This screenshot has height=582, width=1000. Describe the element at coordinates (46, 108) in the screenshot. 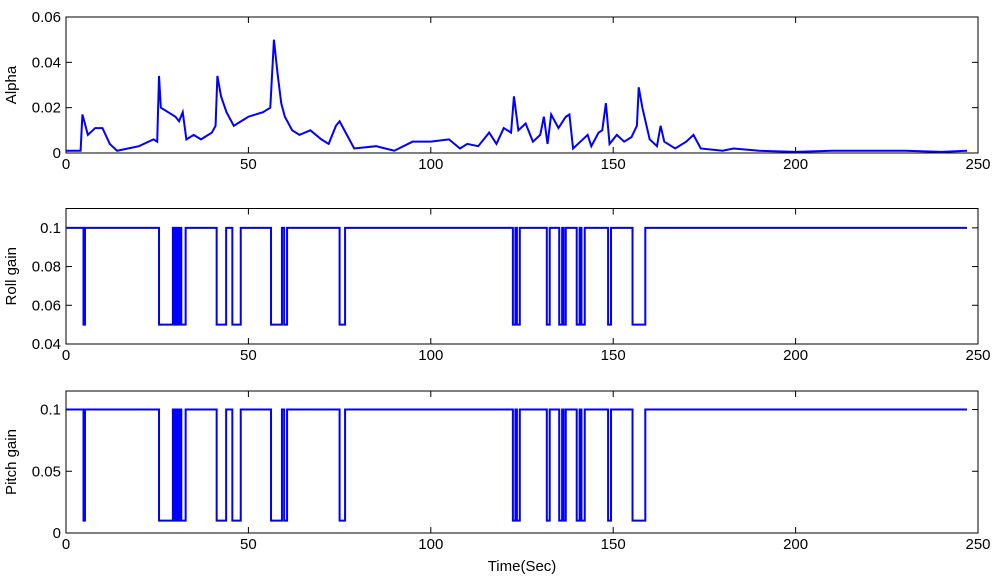

I see `y-tick-label: 0.02` at that location.